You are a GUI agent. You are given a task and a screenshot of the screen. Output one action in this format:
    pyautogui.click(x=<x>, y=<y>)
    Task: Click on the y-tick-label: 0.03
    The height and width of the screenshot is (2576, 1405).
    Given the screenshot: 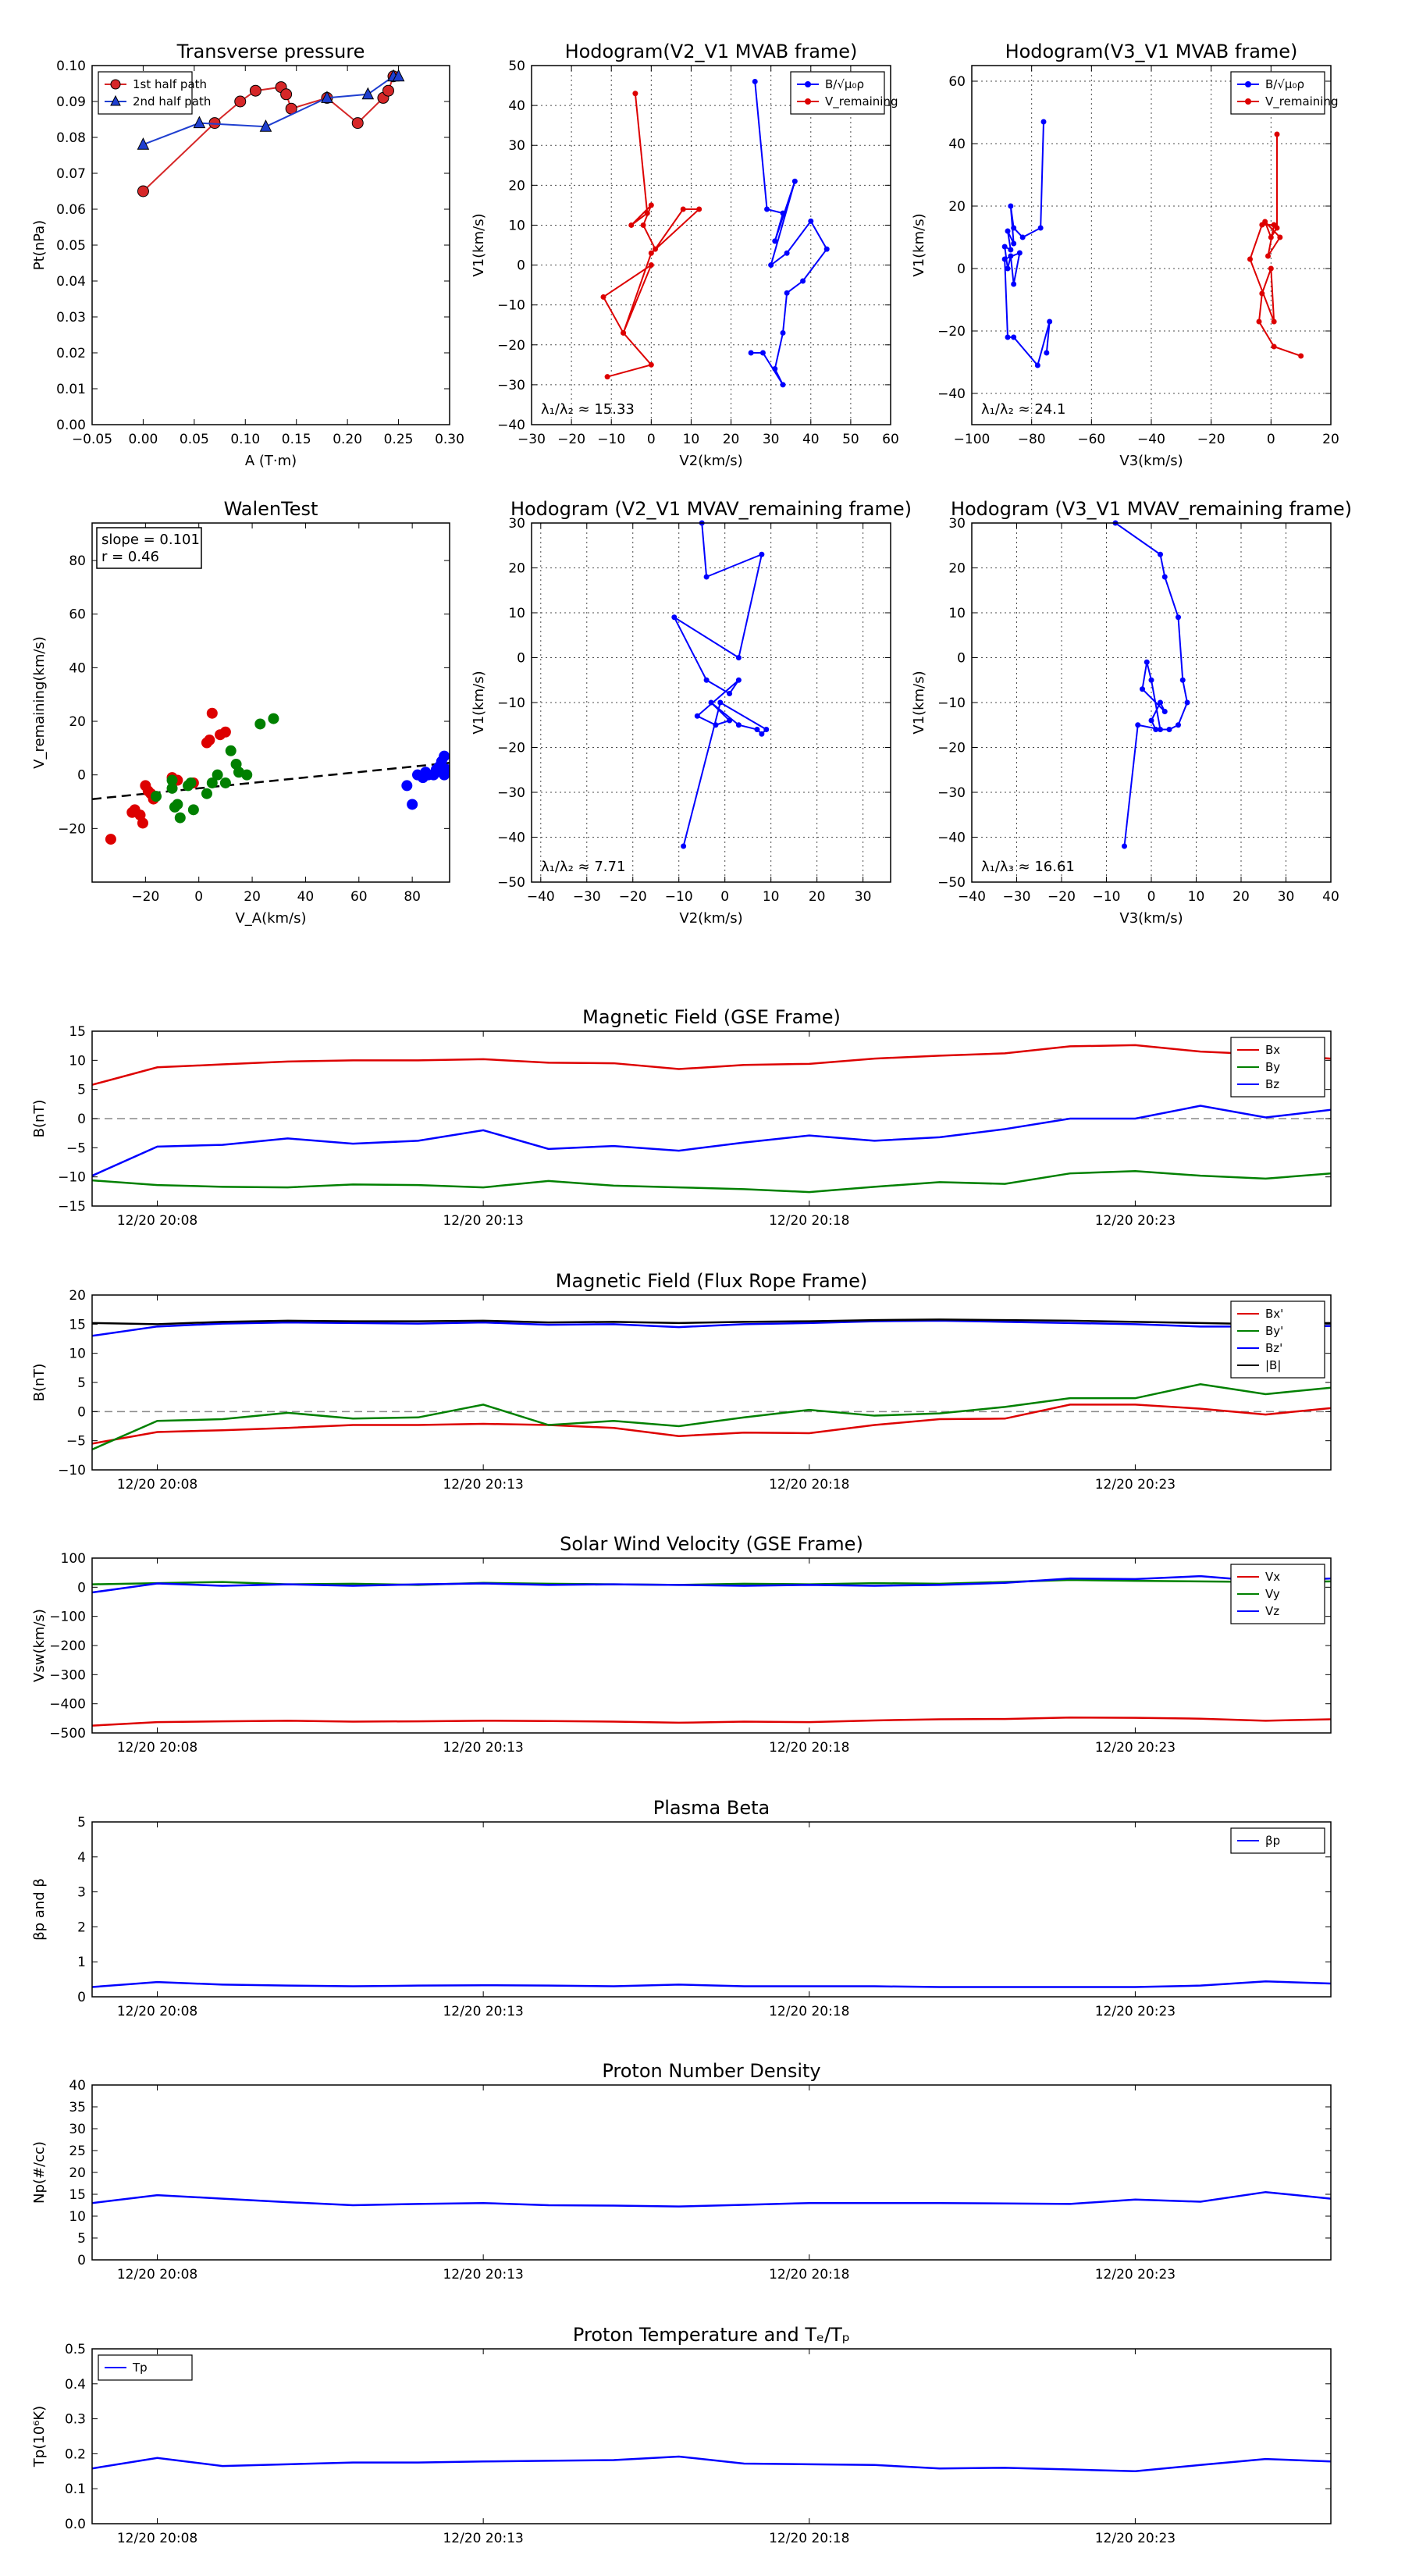 What is the action you would take?
    pyautogui.click(x=71, y=318)
    